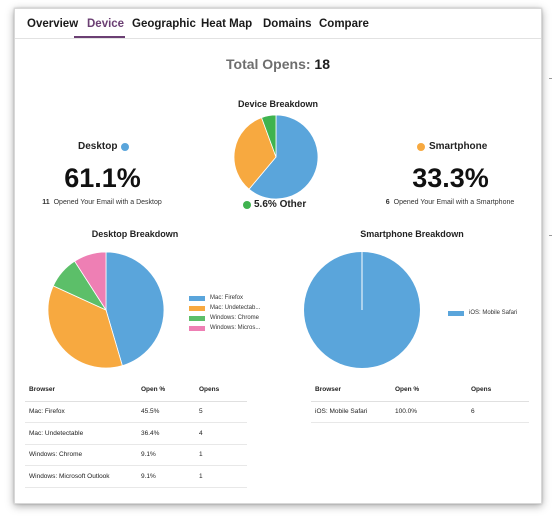  What do you see at coordinates (125, 146) in the screenshot?
I see `desktop-dot-icon` at bounding box center [125, 146].